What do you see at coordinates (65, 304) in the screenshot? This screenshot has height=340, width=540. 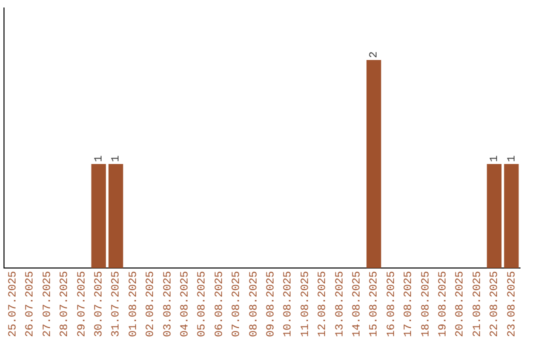 I see `x-tick-label: 28.07.2025` at bounding box center [65, 304].